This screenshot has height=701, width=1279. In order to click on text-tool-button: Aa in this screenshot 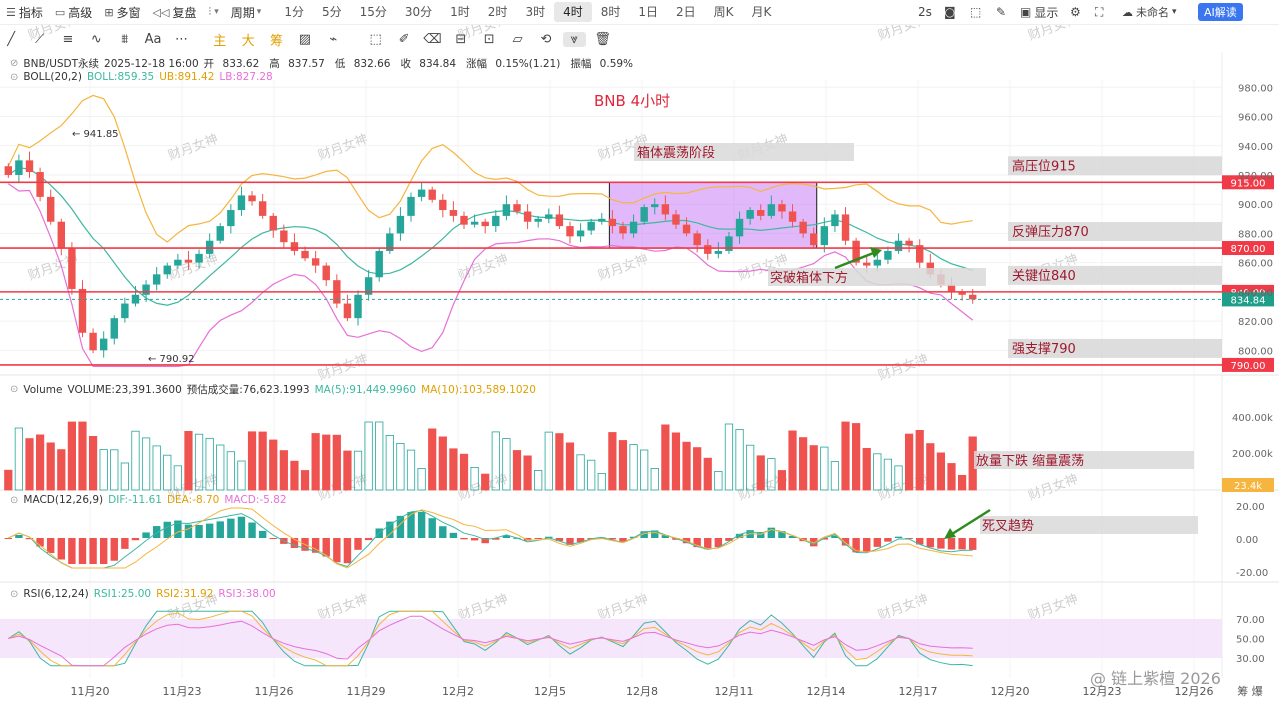, I will do `click(153, 39)`.